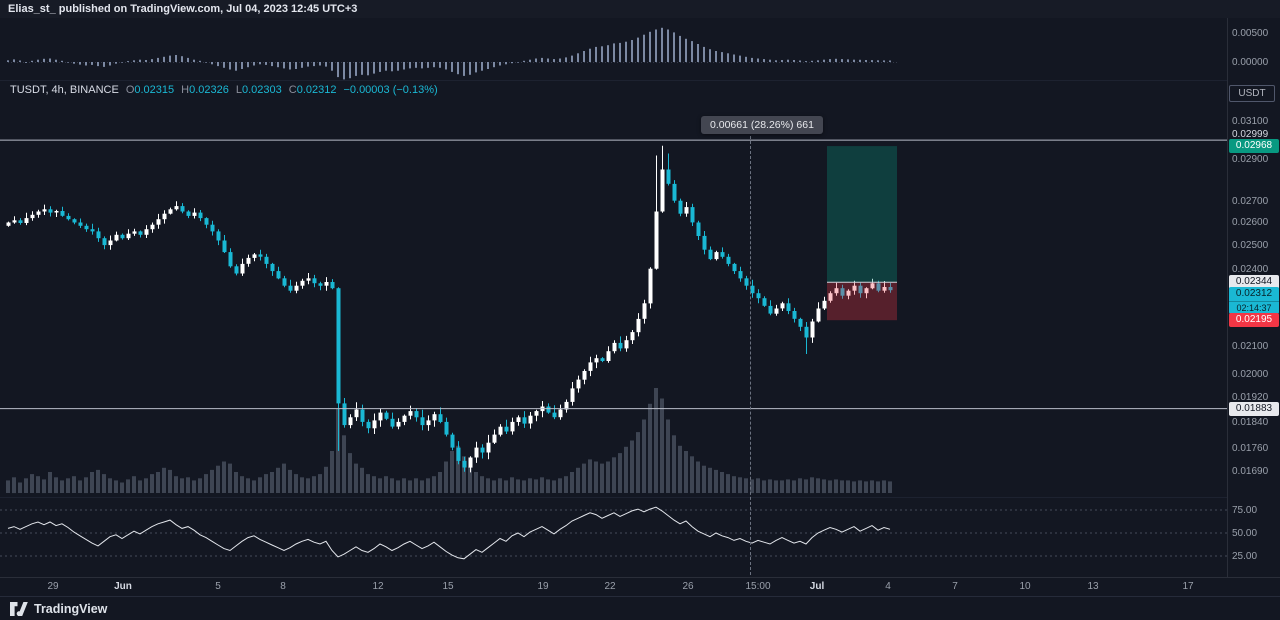 This screenshot has width=1280, height=620. I want to click on price-axis-label: 0.02999, so click(1250, 134).